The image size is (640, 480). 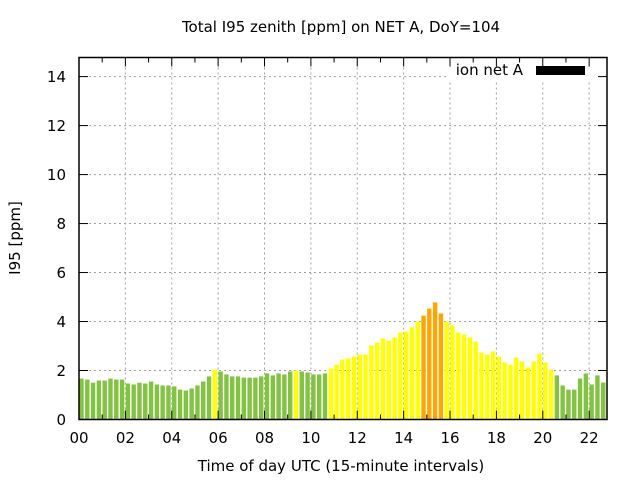 I want to click on x-tick-label: 18, so click(x=496, y=438).